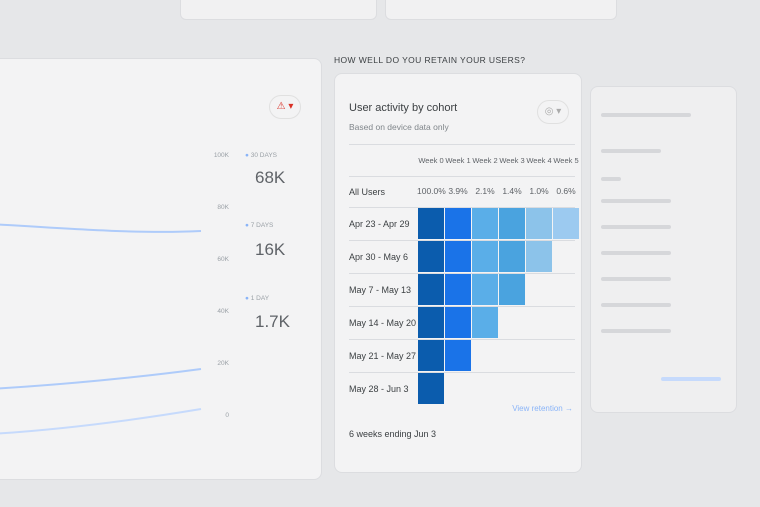 The image size is (760, 507). What do you see at coordinates (101, 329) in the screenshot?
I see `activity-line-chart` at bounding box center [101, 329].